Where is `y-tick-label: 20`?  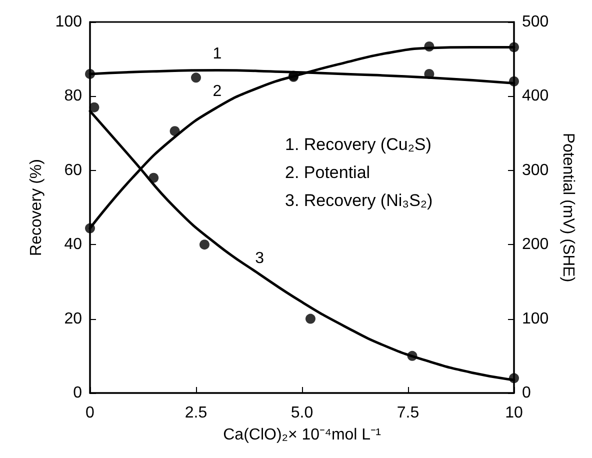 y-tick-label: 20 is located at coordinates (73, 319).